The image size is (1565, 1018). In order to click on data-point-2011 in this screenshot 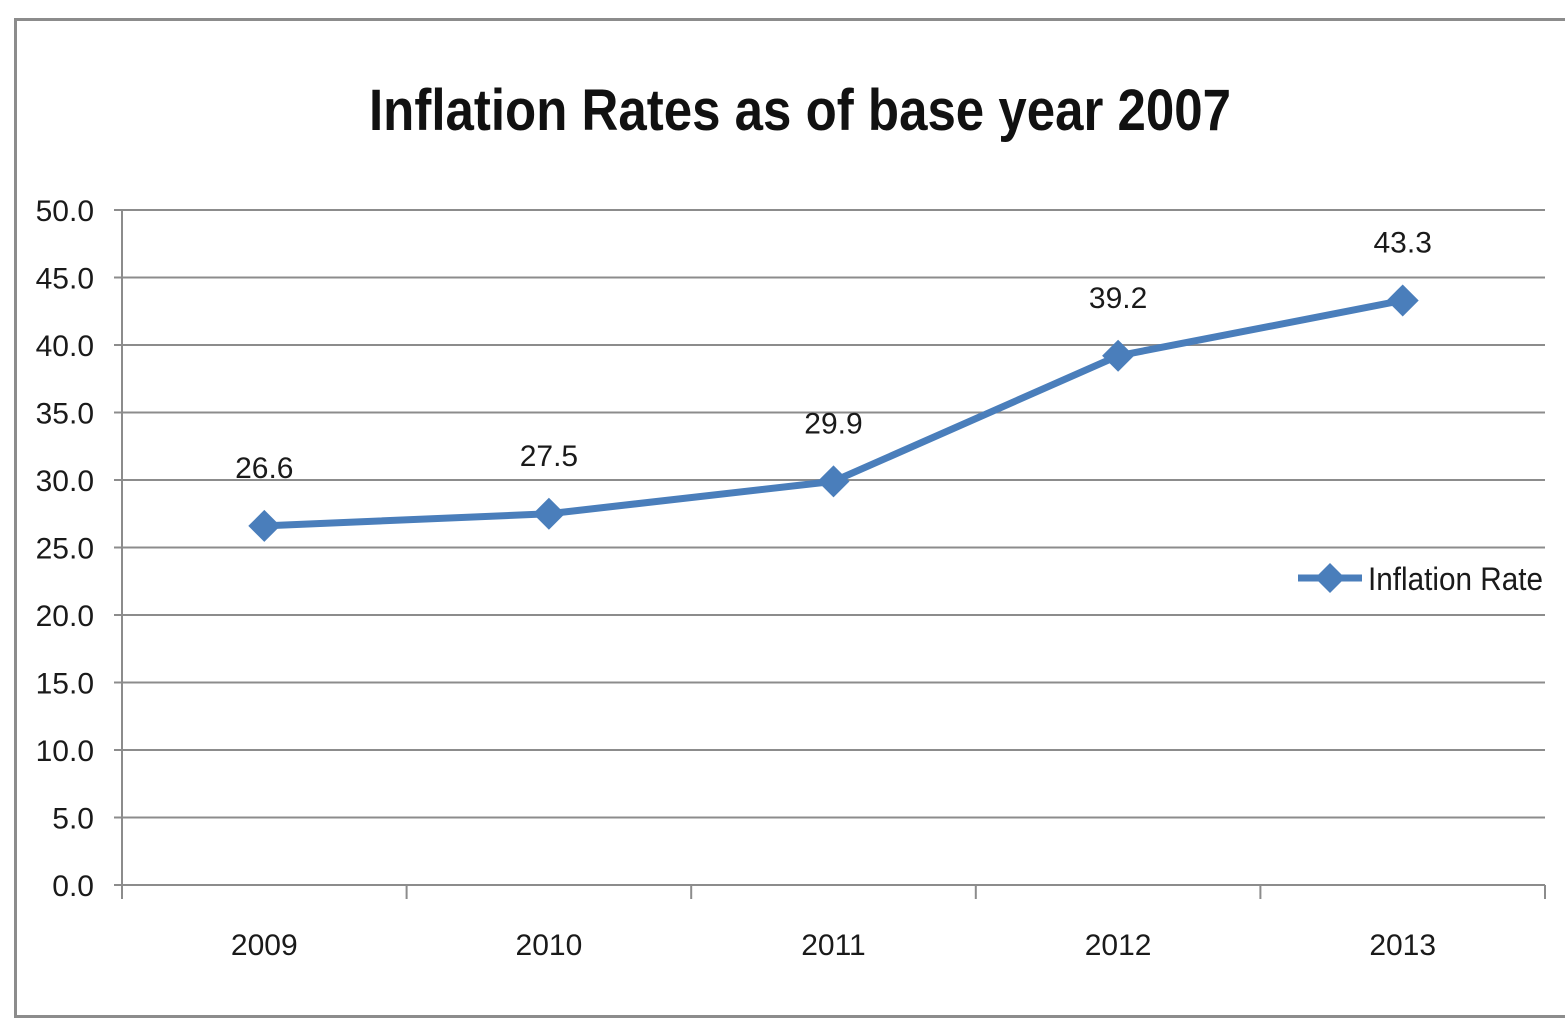, I will do `click(833, 481)`.